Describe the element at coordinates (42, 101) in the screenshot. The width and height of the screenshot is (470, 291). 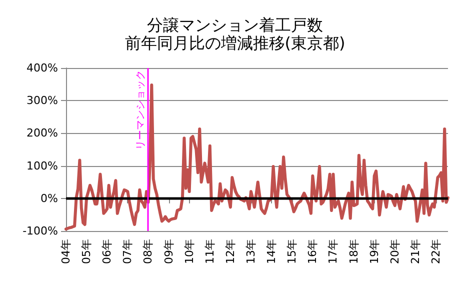
I see `y-tick-label: 300%` at that location.